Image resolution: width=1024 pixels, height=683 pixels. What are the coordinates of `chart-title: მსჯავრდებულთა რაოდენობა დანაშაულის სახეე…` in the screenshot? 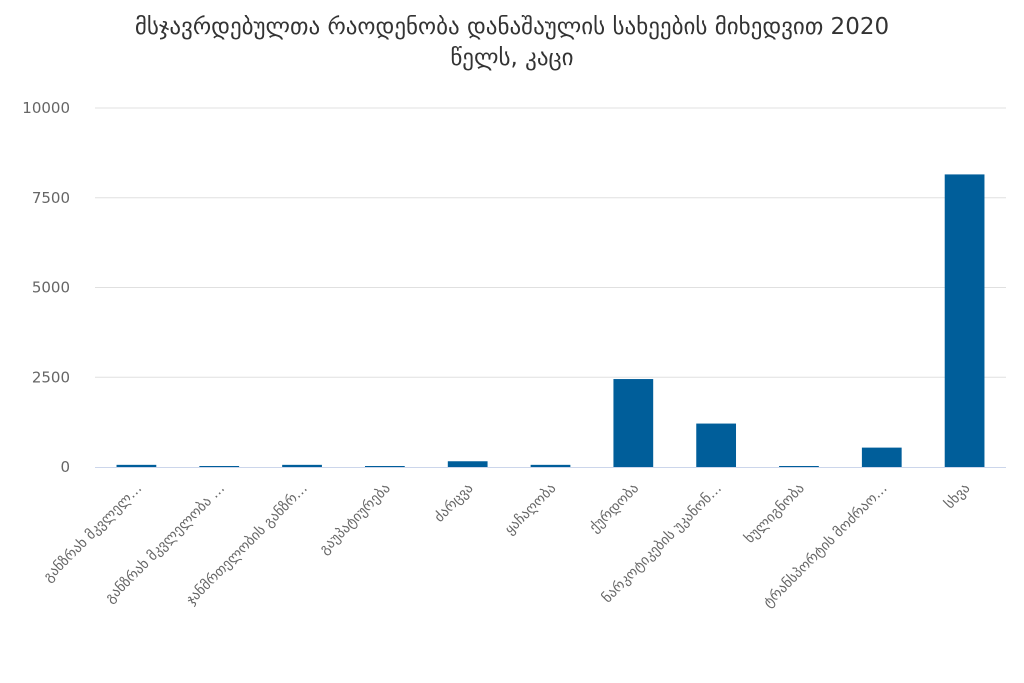 It's located at (512, 43).